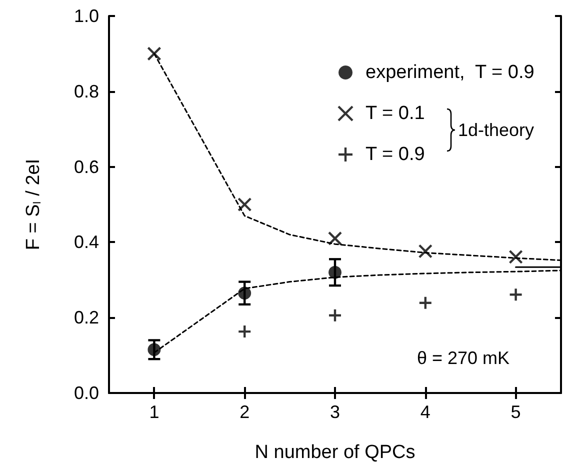 This screenshot has width=566, height=473. What do you see at coordinates (395, 154) in the screenshot?
I see `legend-label: T = 0.9` at bounding box center [395, 154].